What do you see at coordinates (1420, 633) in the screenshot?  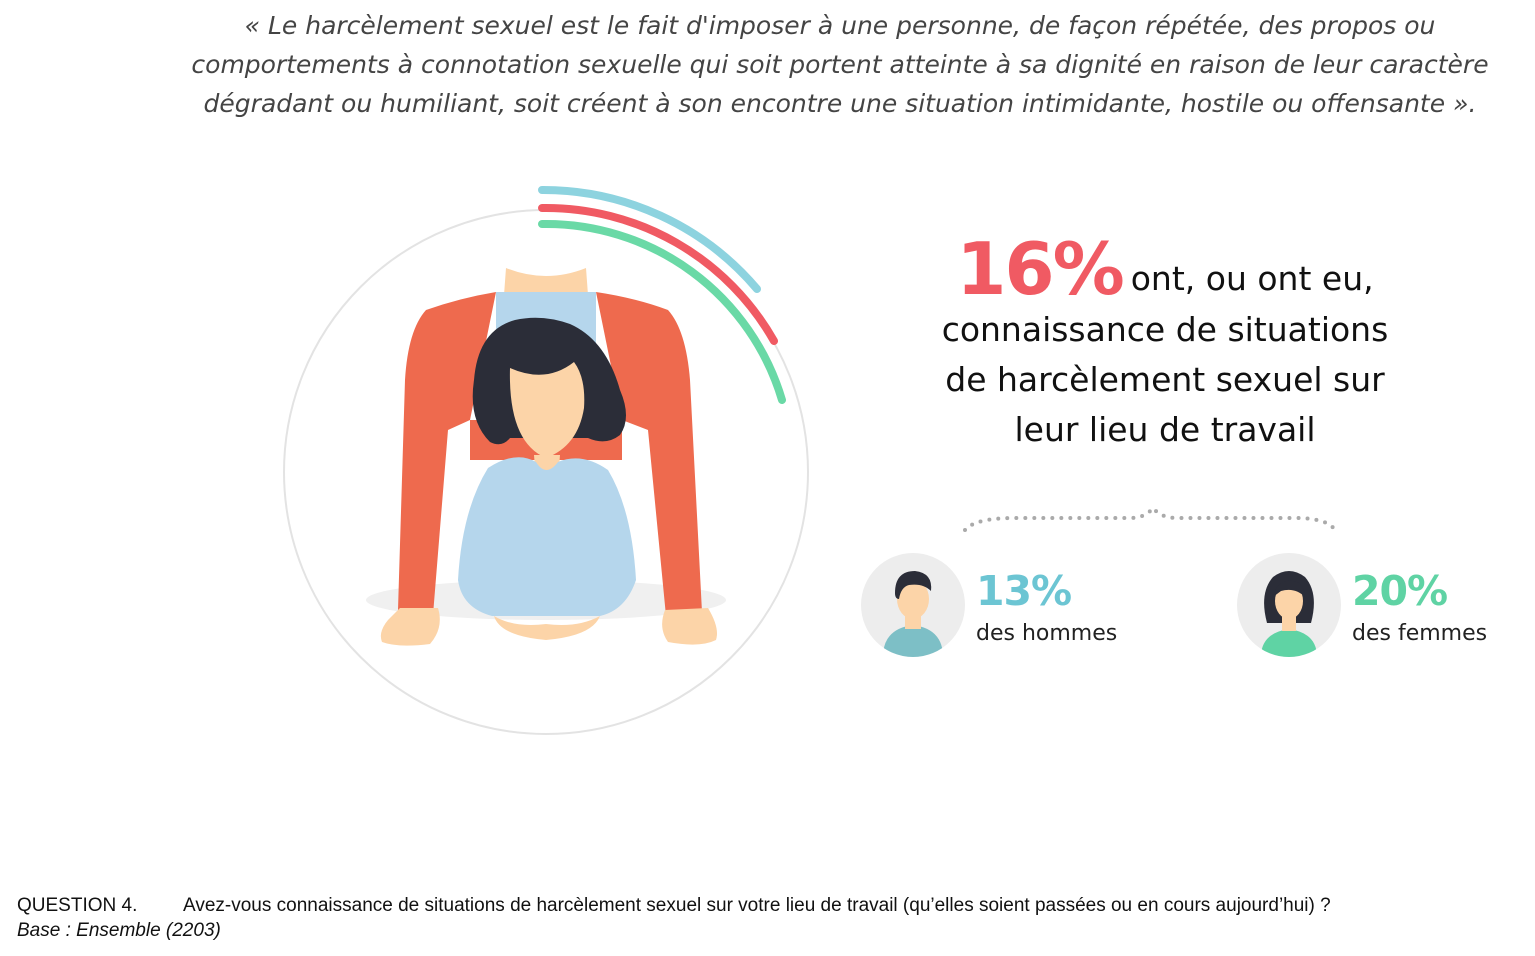 I see `stat-women-label: des femmes` at bounding box center [1420, 633].